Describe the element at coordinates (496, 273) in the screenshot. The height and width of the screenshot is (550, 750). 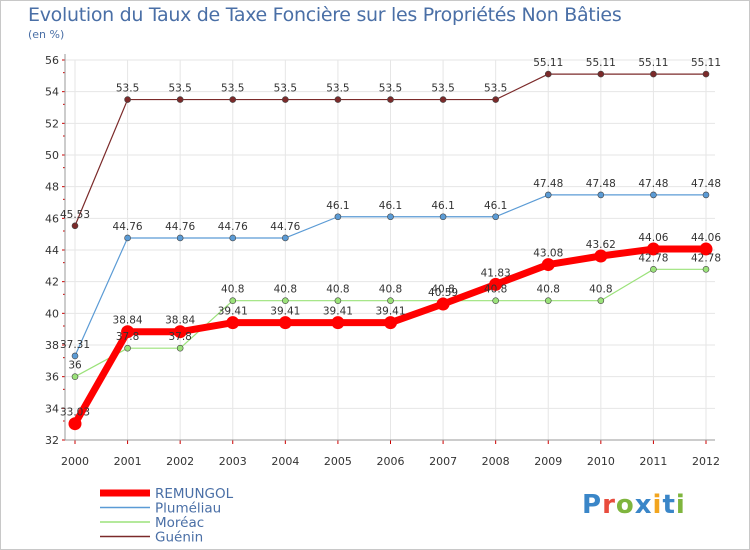
I see `data-label: 41.83` at that location.